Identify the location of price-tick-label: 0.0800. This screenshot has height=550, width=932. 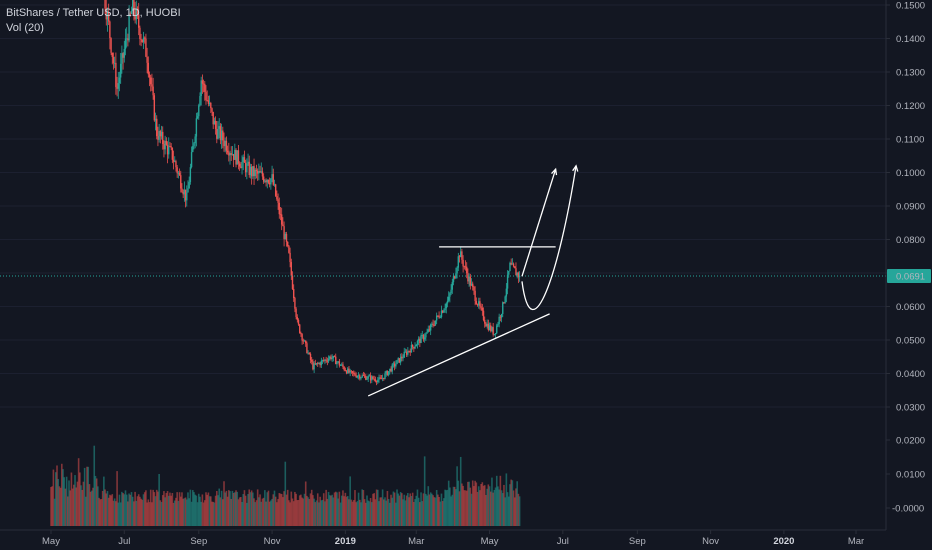
(910, 240).